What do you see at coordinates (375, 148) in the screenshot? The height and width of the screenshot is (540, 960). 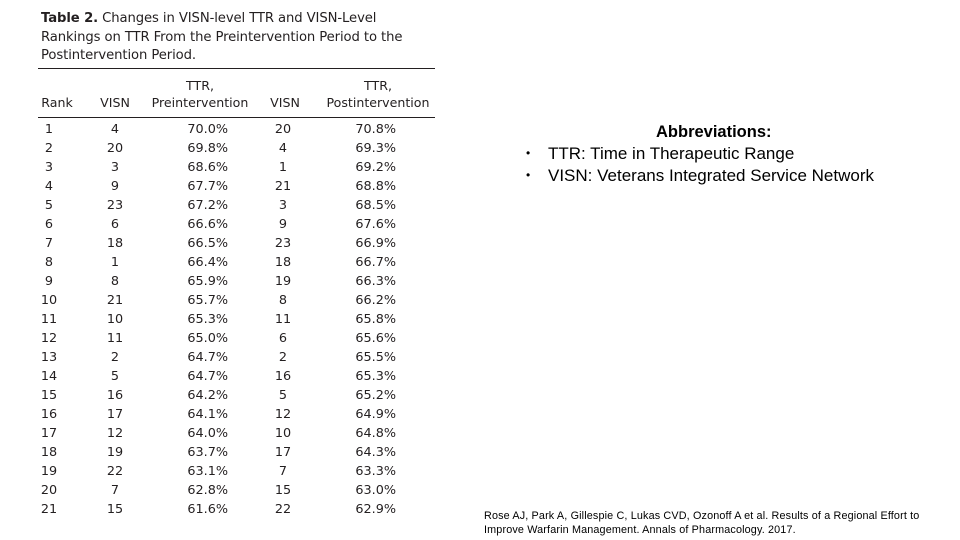 I see `cell-ttr-post: 69.3%` at bounding box center [375, 148].